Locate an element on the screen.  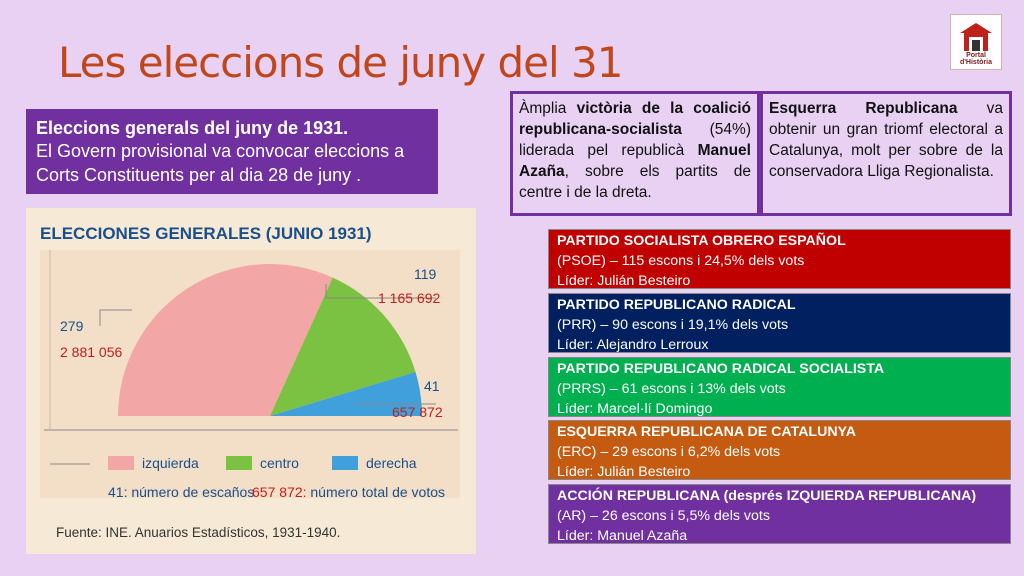
pie-slice-derecha is located at coordinates (346, 394).